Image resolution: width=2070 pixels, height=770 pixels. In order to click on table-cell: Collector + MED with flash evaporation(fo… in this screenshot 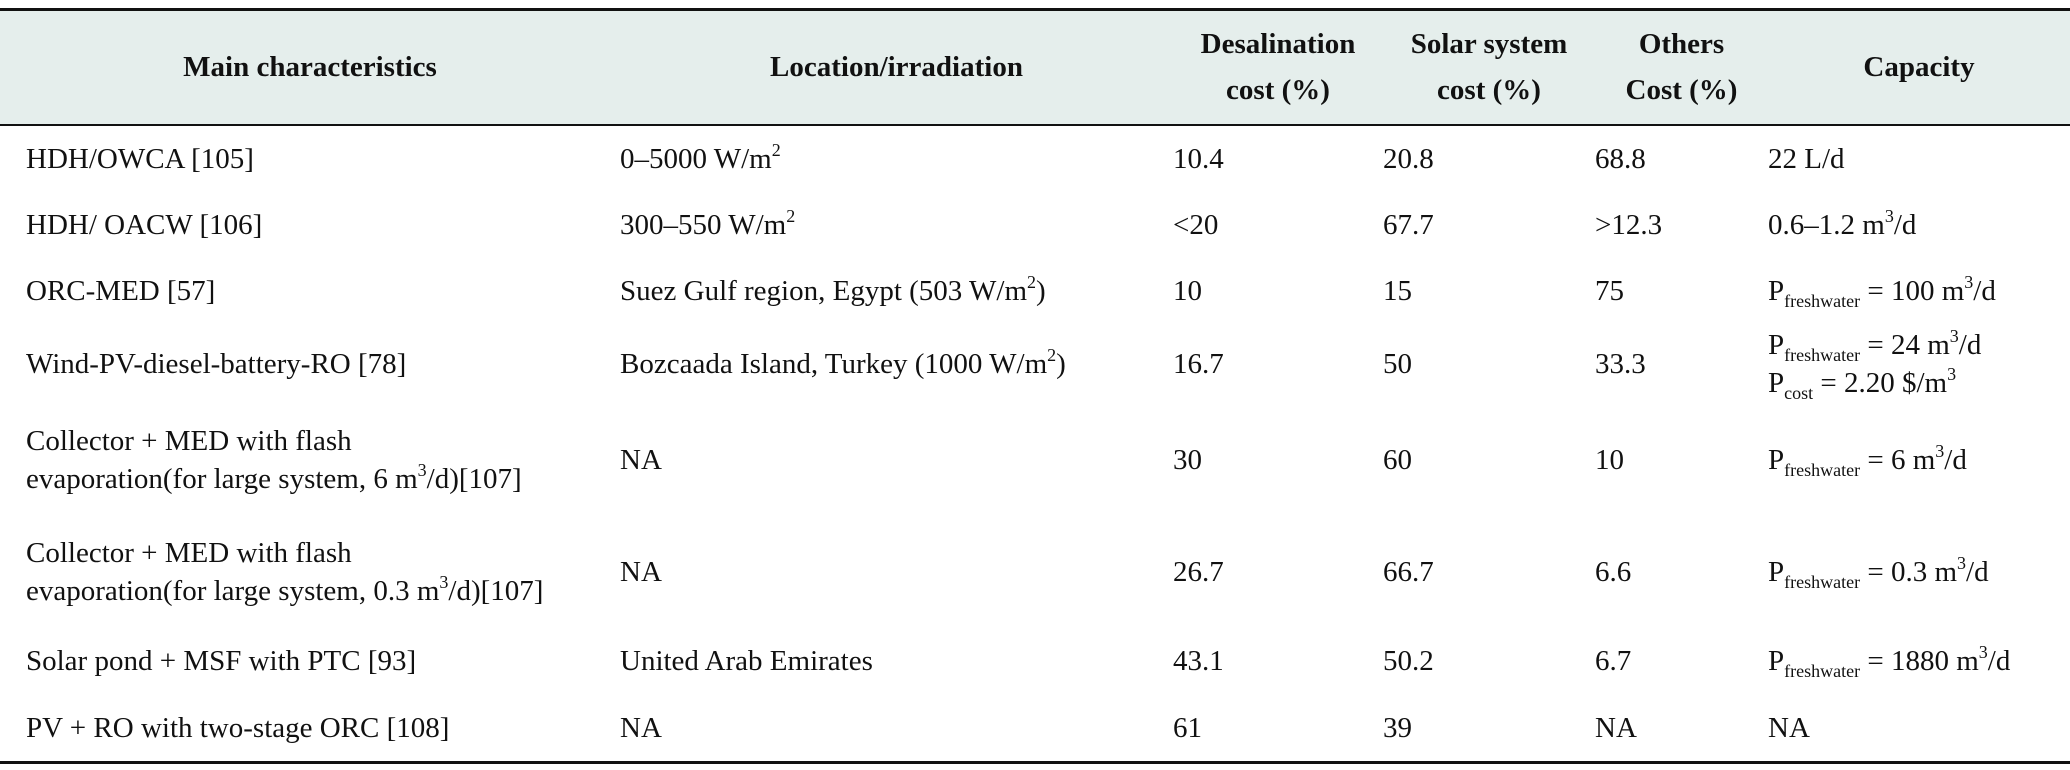, I will do `click(310, 460)`.